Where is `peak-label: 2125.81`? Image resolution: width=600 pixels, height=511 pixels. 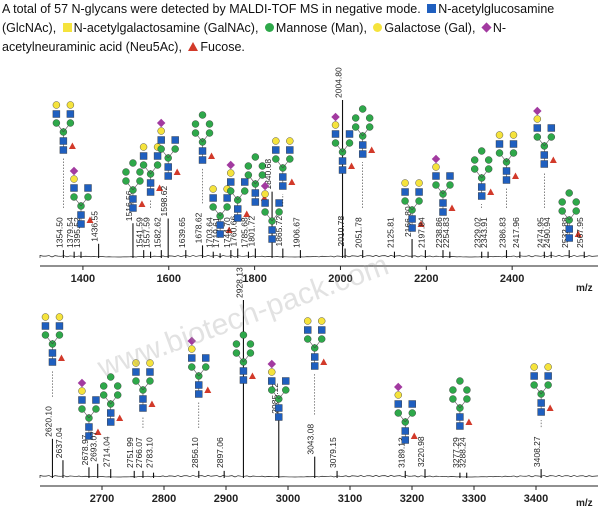
peak-label: 2125.81 is located at coordinates (390, 232).